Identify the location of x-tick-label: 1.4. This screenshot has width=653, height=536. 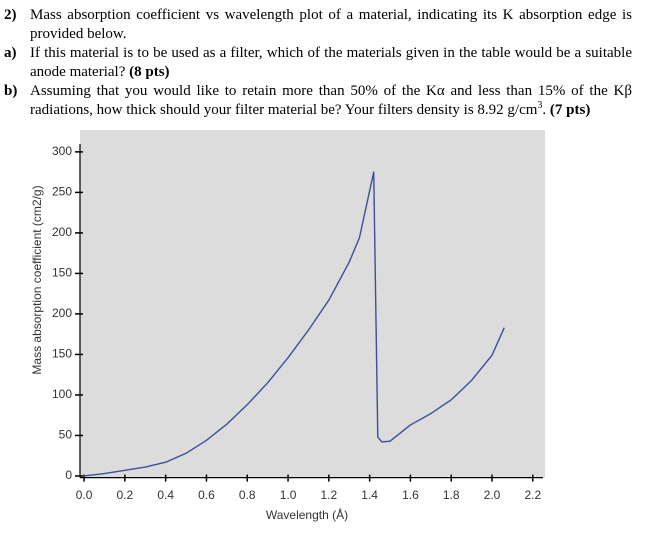
(369, 495).